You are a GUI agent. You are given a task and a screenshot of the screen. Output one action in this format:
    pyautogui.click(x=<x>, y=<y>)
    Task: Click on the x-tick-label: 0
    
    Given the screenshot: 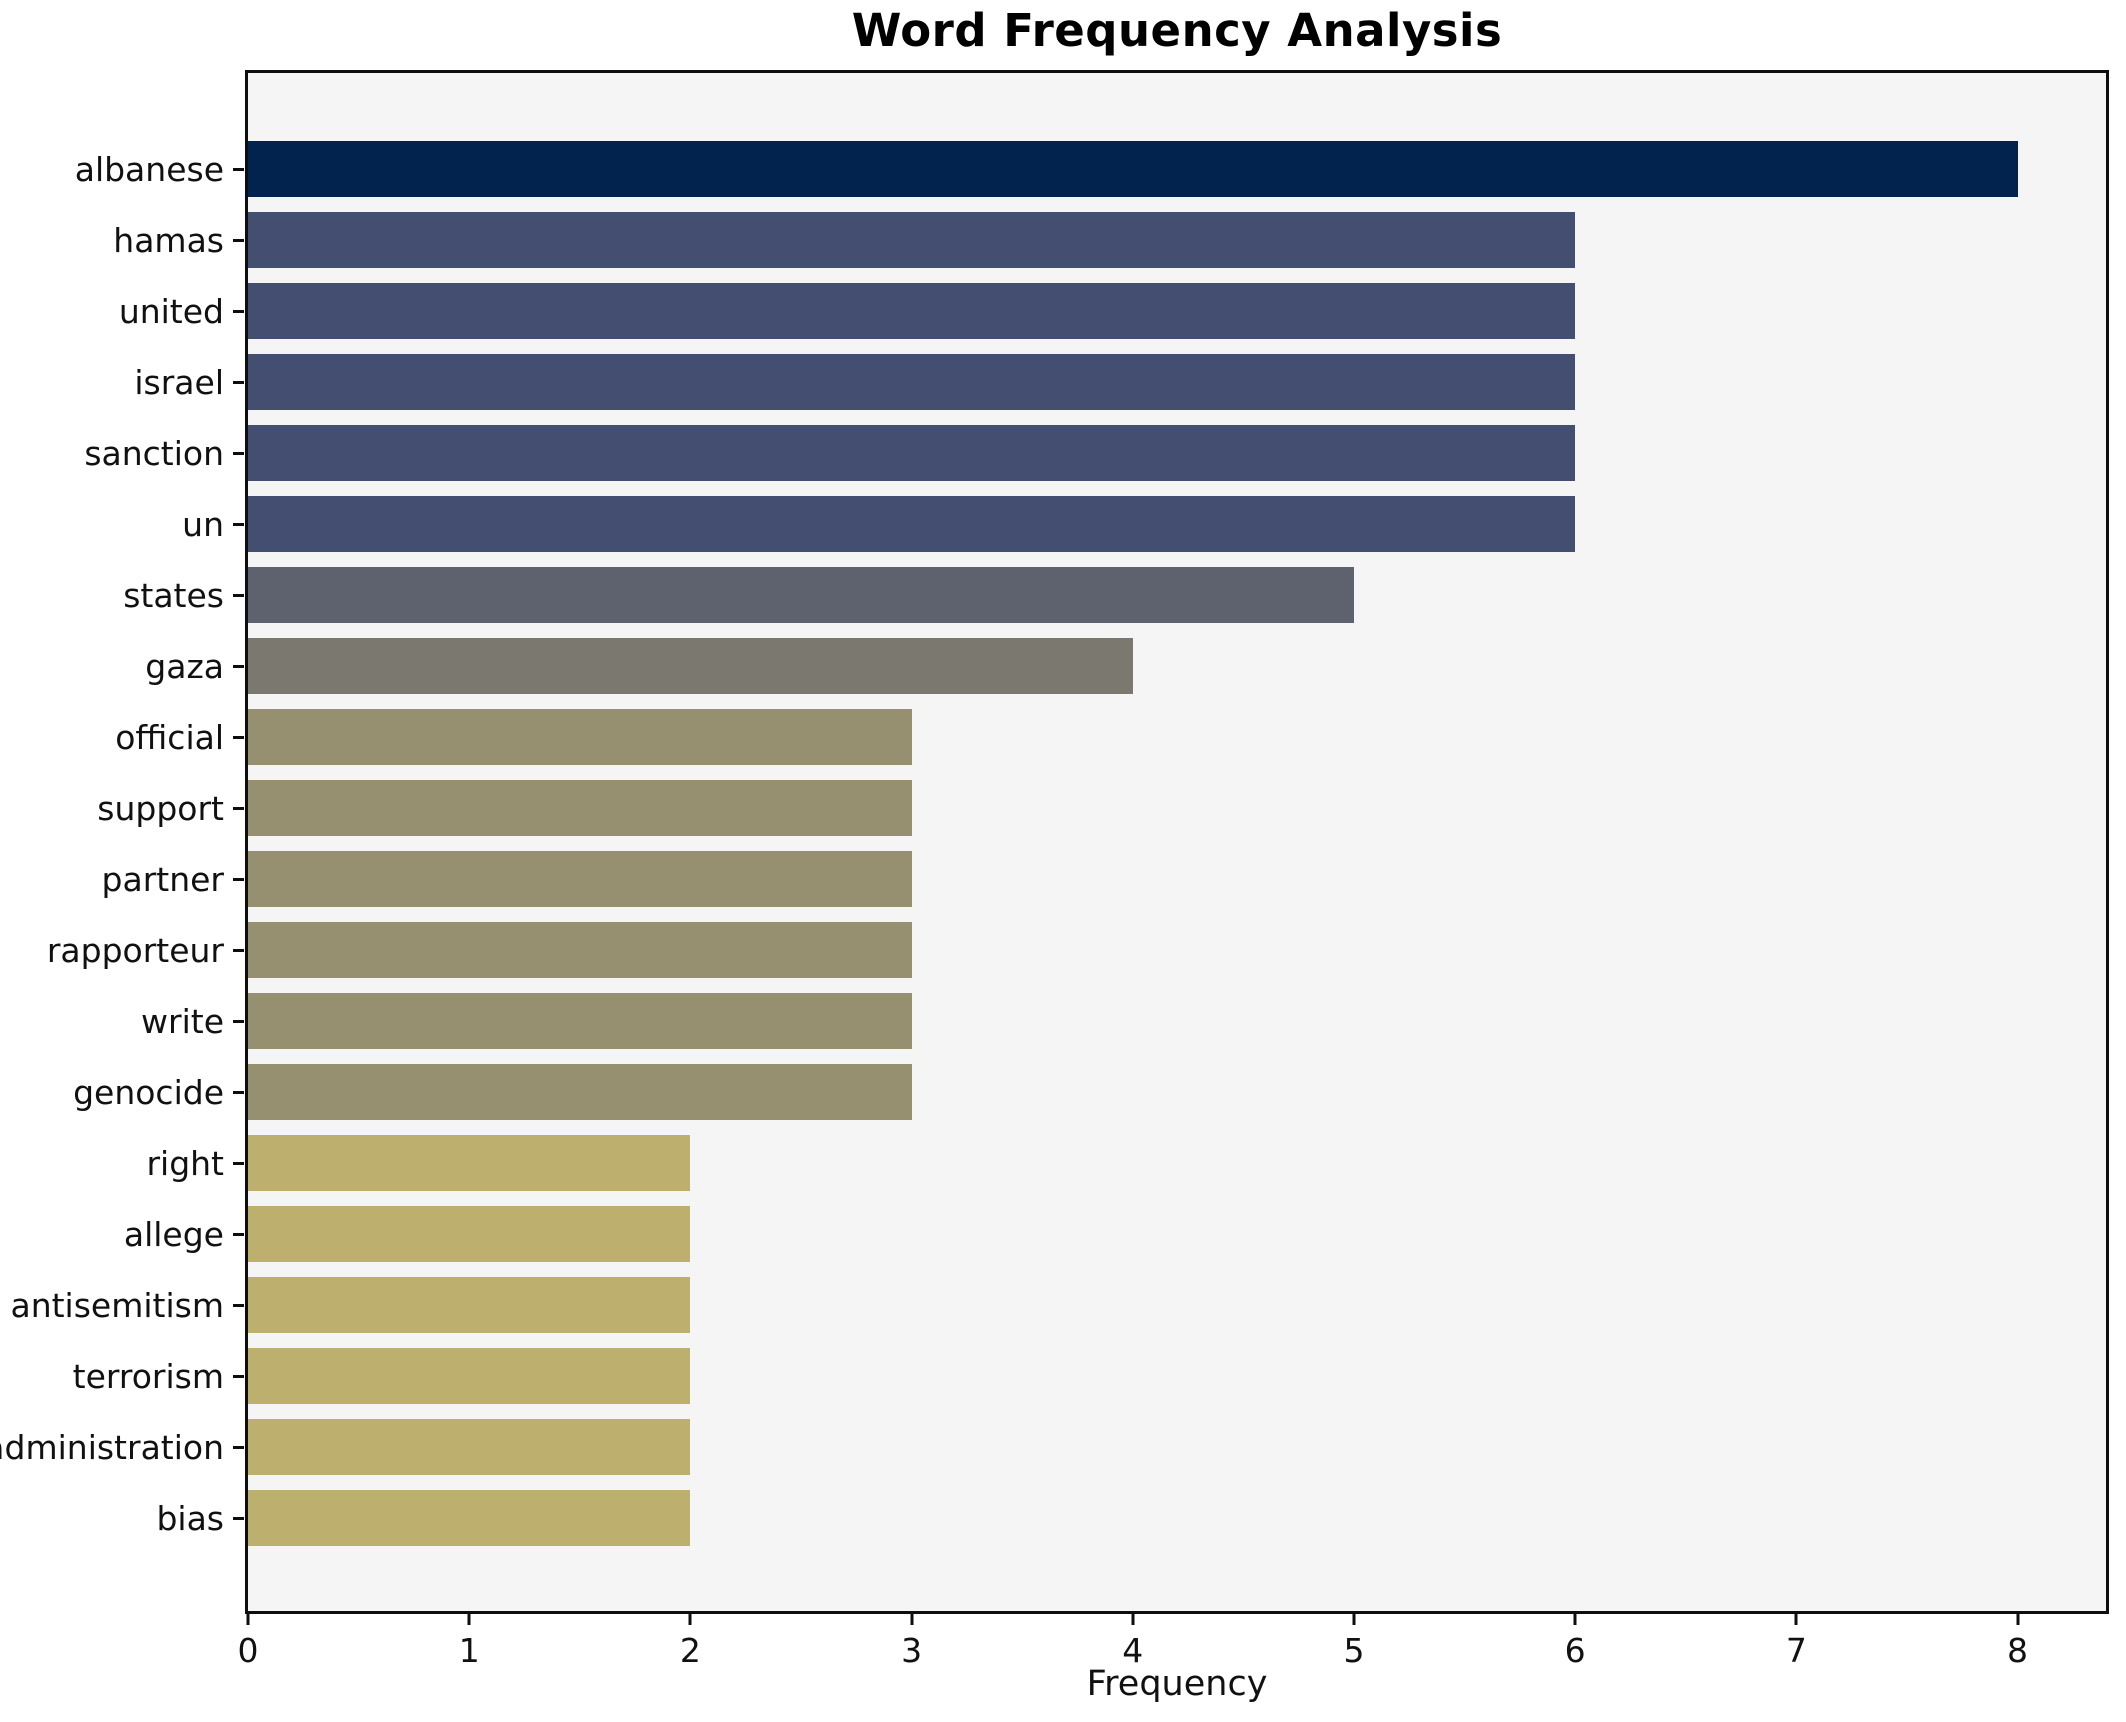 What is the action you would take?
    pyautogui.click(x=248, y=1650)
    